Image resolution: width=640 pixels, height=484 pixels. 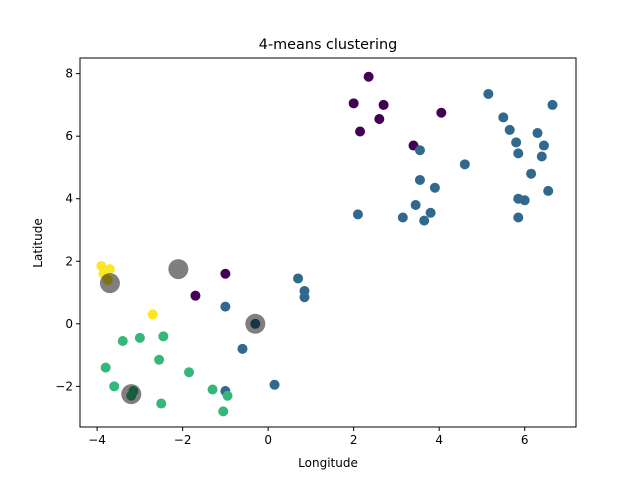 I want to click on y-tick-label: 2, so click(x=69, y=261).